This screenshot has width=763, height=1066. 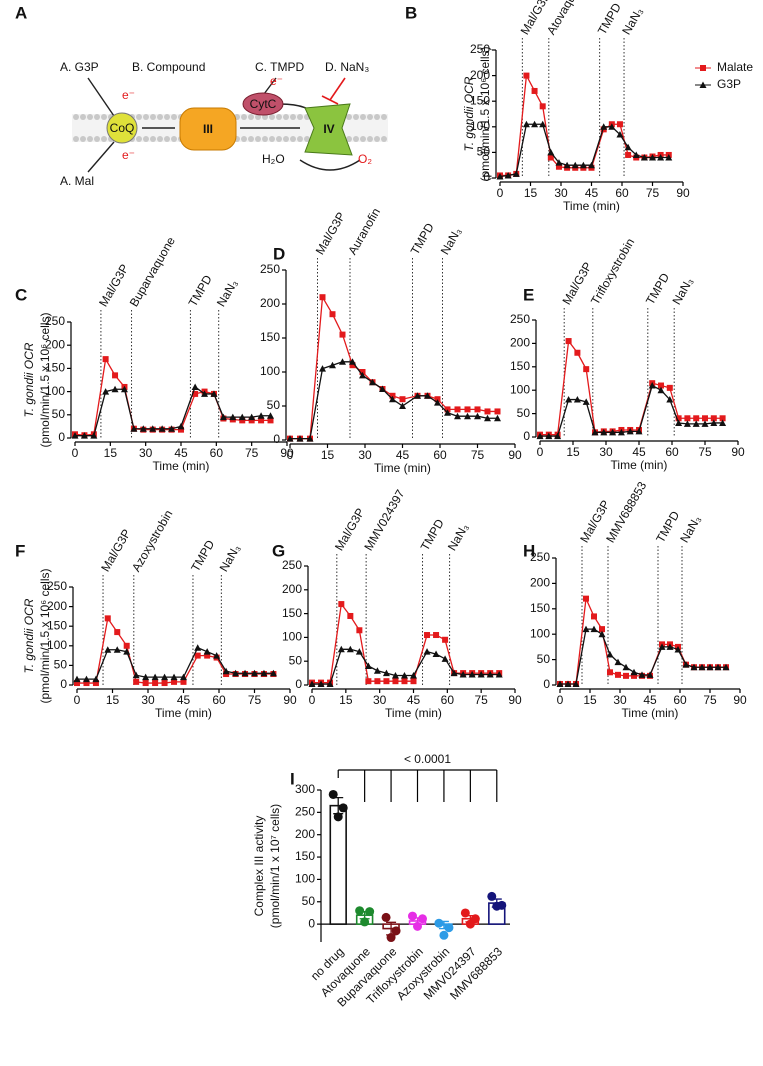 I want to click on y-tick-label: 300, so click(x=305, y=789).